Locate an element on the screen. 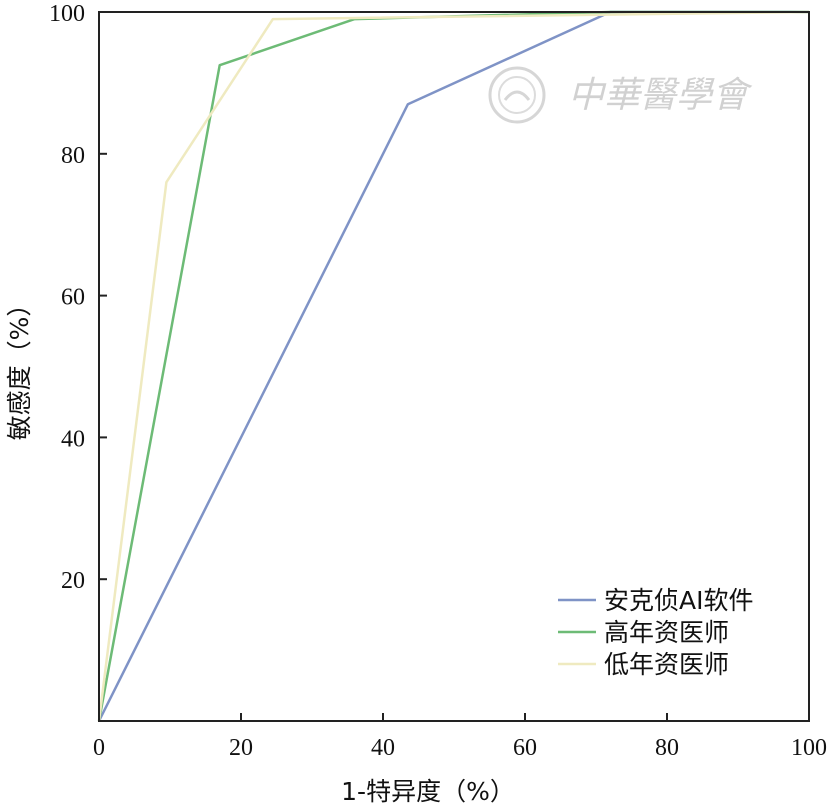  y-tick-label: 20 is located at coordinates (73, 581).